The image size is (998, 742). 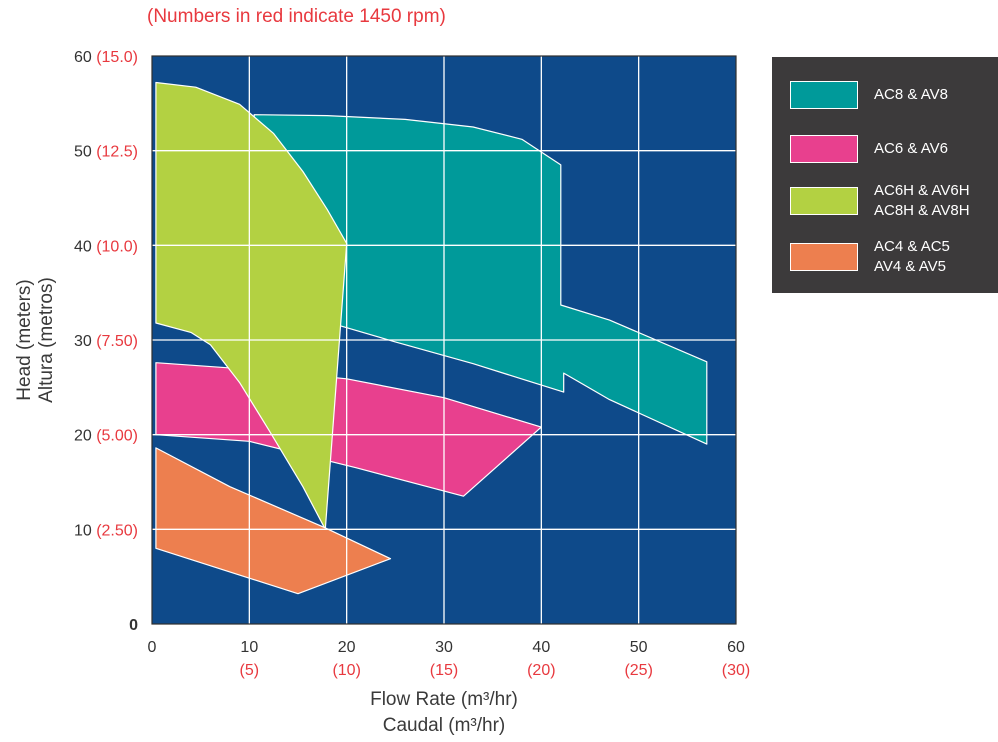 I want to click on legend-label: AC6 & AV6, so click(x=929, y=149).